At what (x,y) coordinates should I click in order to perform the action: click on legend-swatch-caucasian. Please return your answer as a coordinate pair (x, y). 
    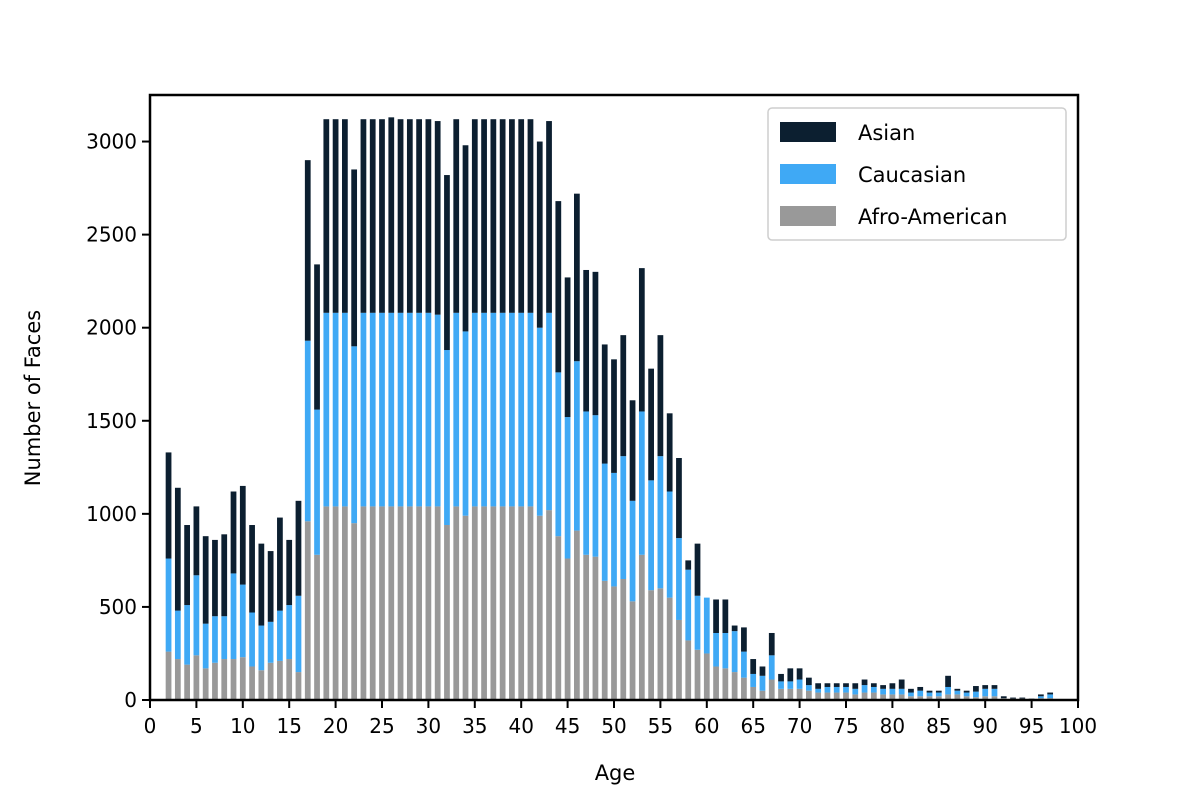
    Looking at the image, I should click on (808, 174).